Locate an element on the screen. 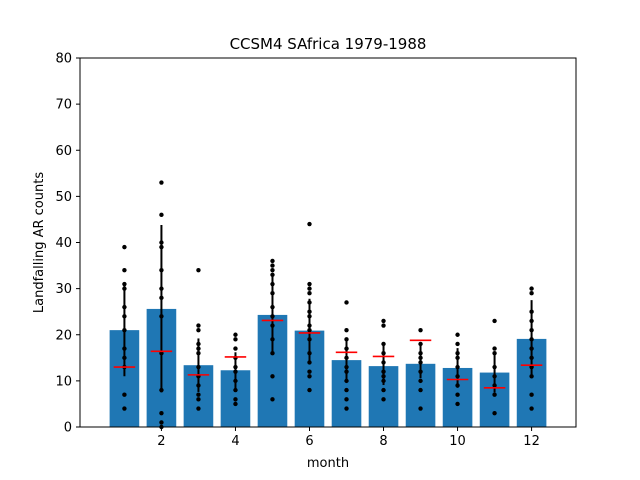  y-tick-label: 20 is located at coordinates (63, 335).